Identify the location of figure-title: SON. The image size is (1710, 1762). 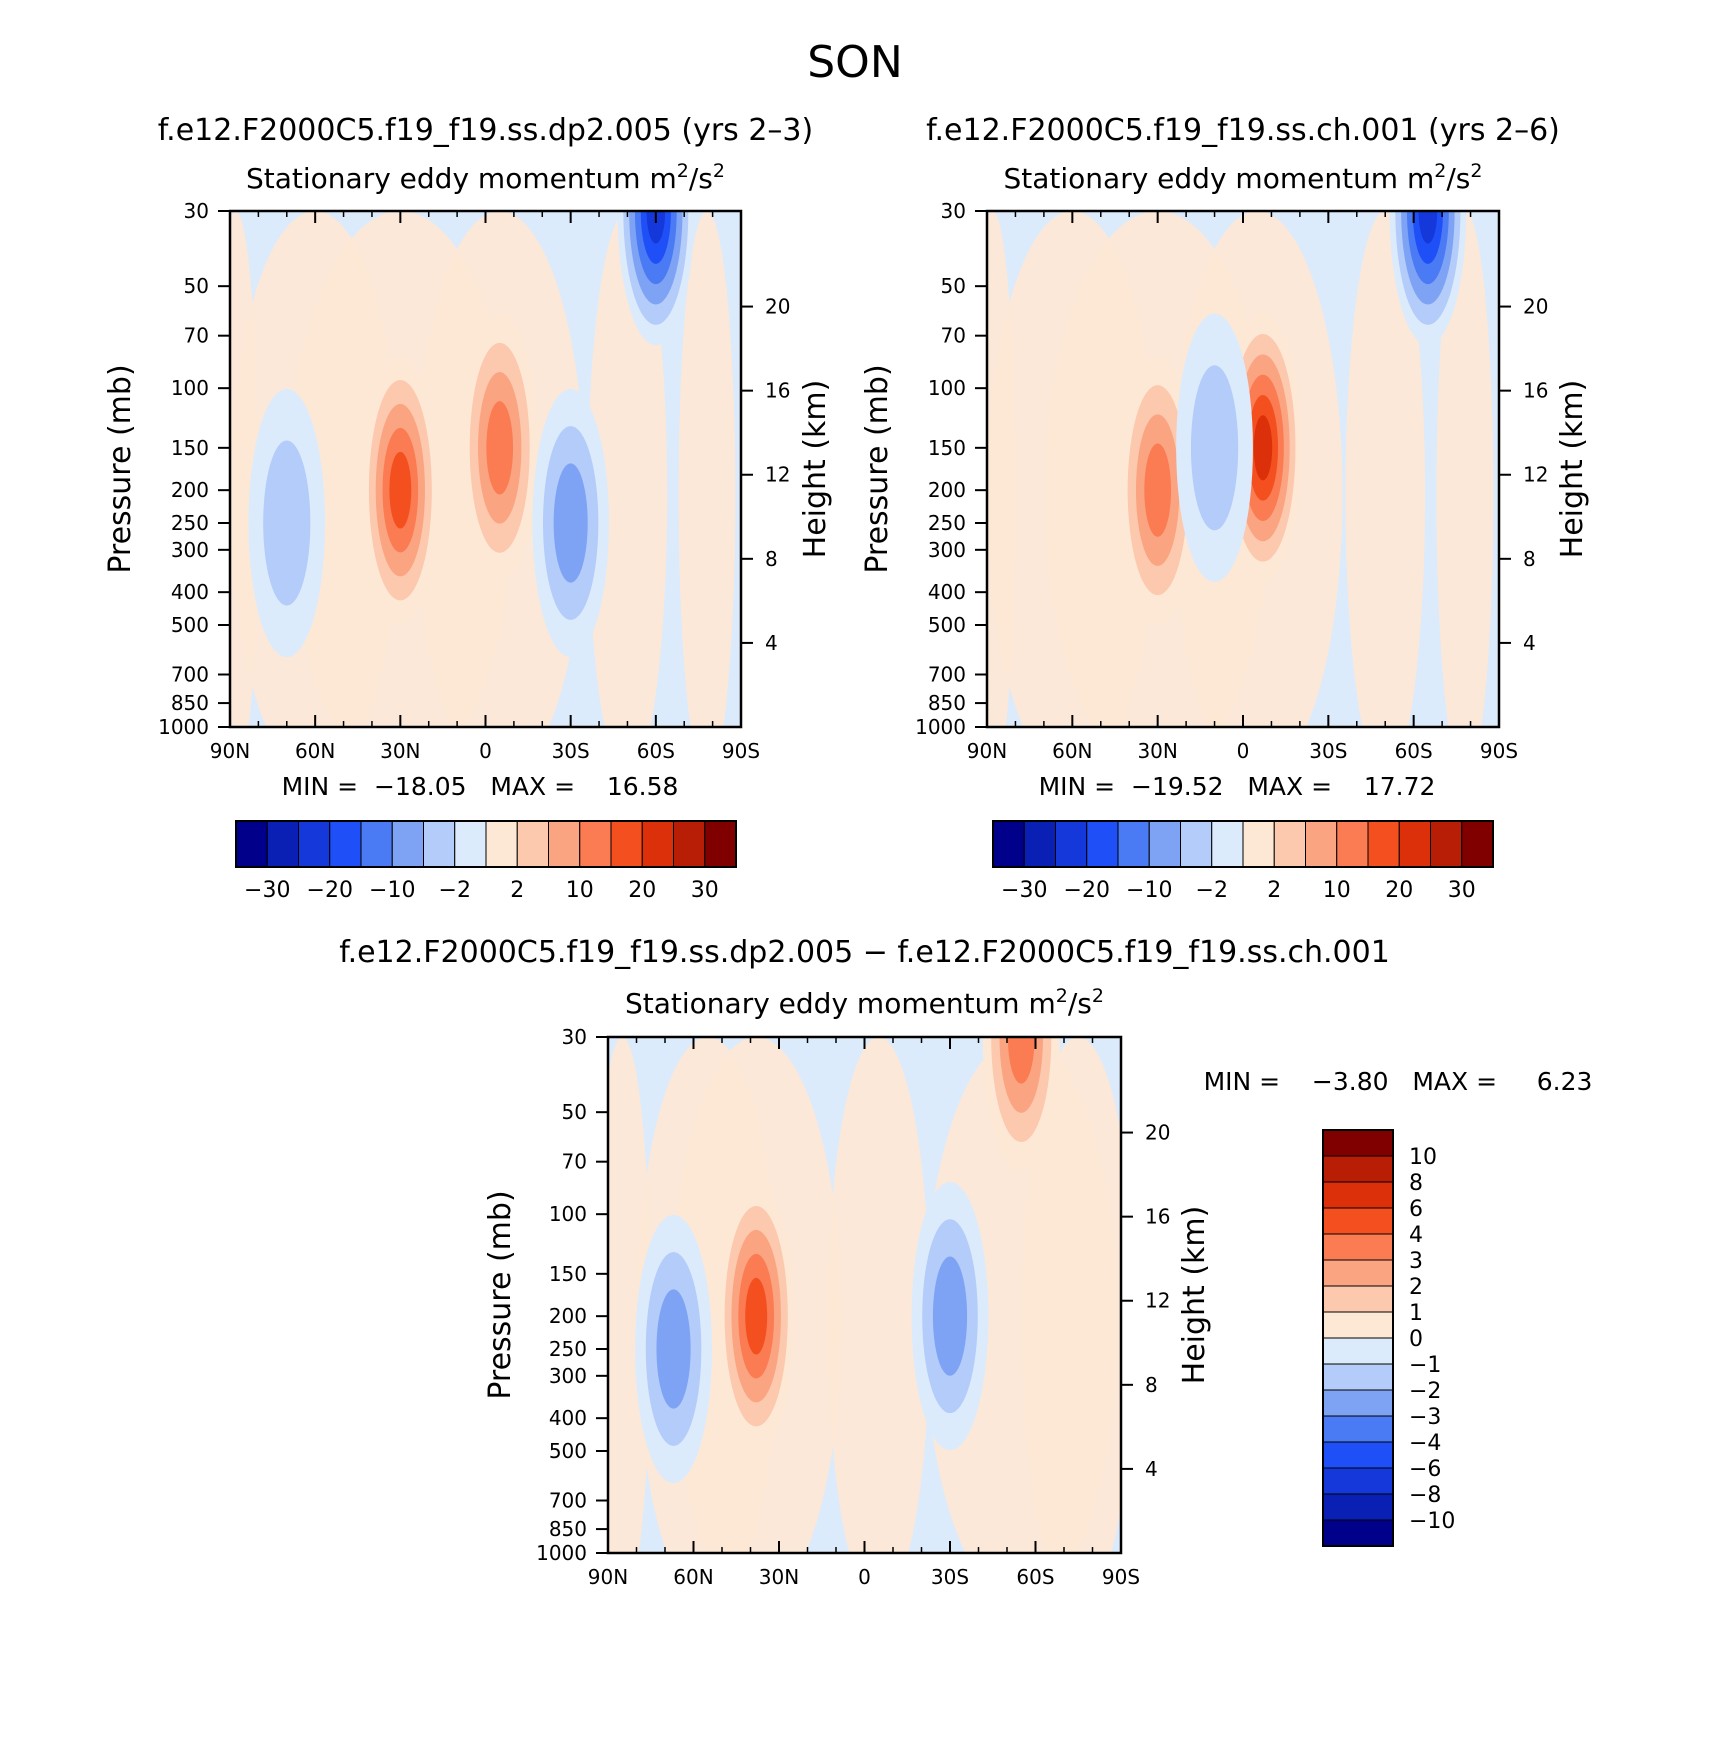
(854, 62).